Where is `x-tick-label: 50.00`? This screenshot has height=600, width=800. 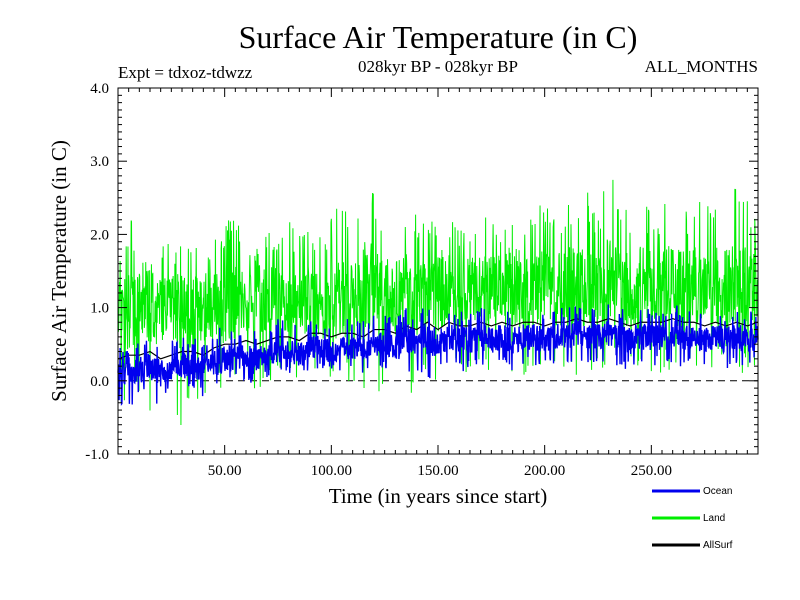
x-tick-label: 50.00 is located at coordinates (225, 471).